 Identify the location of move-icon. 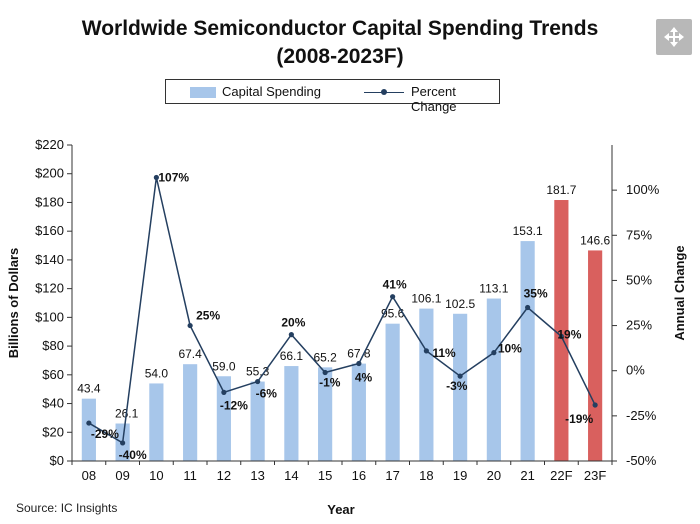
(674, 37).